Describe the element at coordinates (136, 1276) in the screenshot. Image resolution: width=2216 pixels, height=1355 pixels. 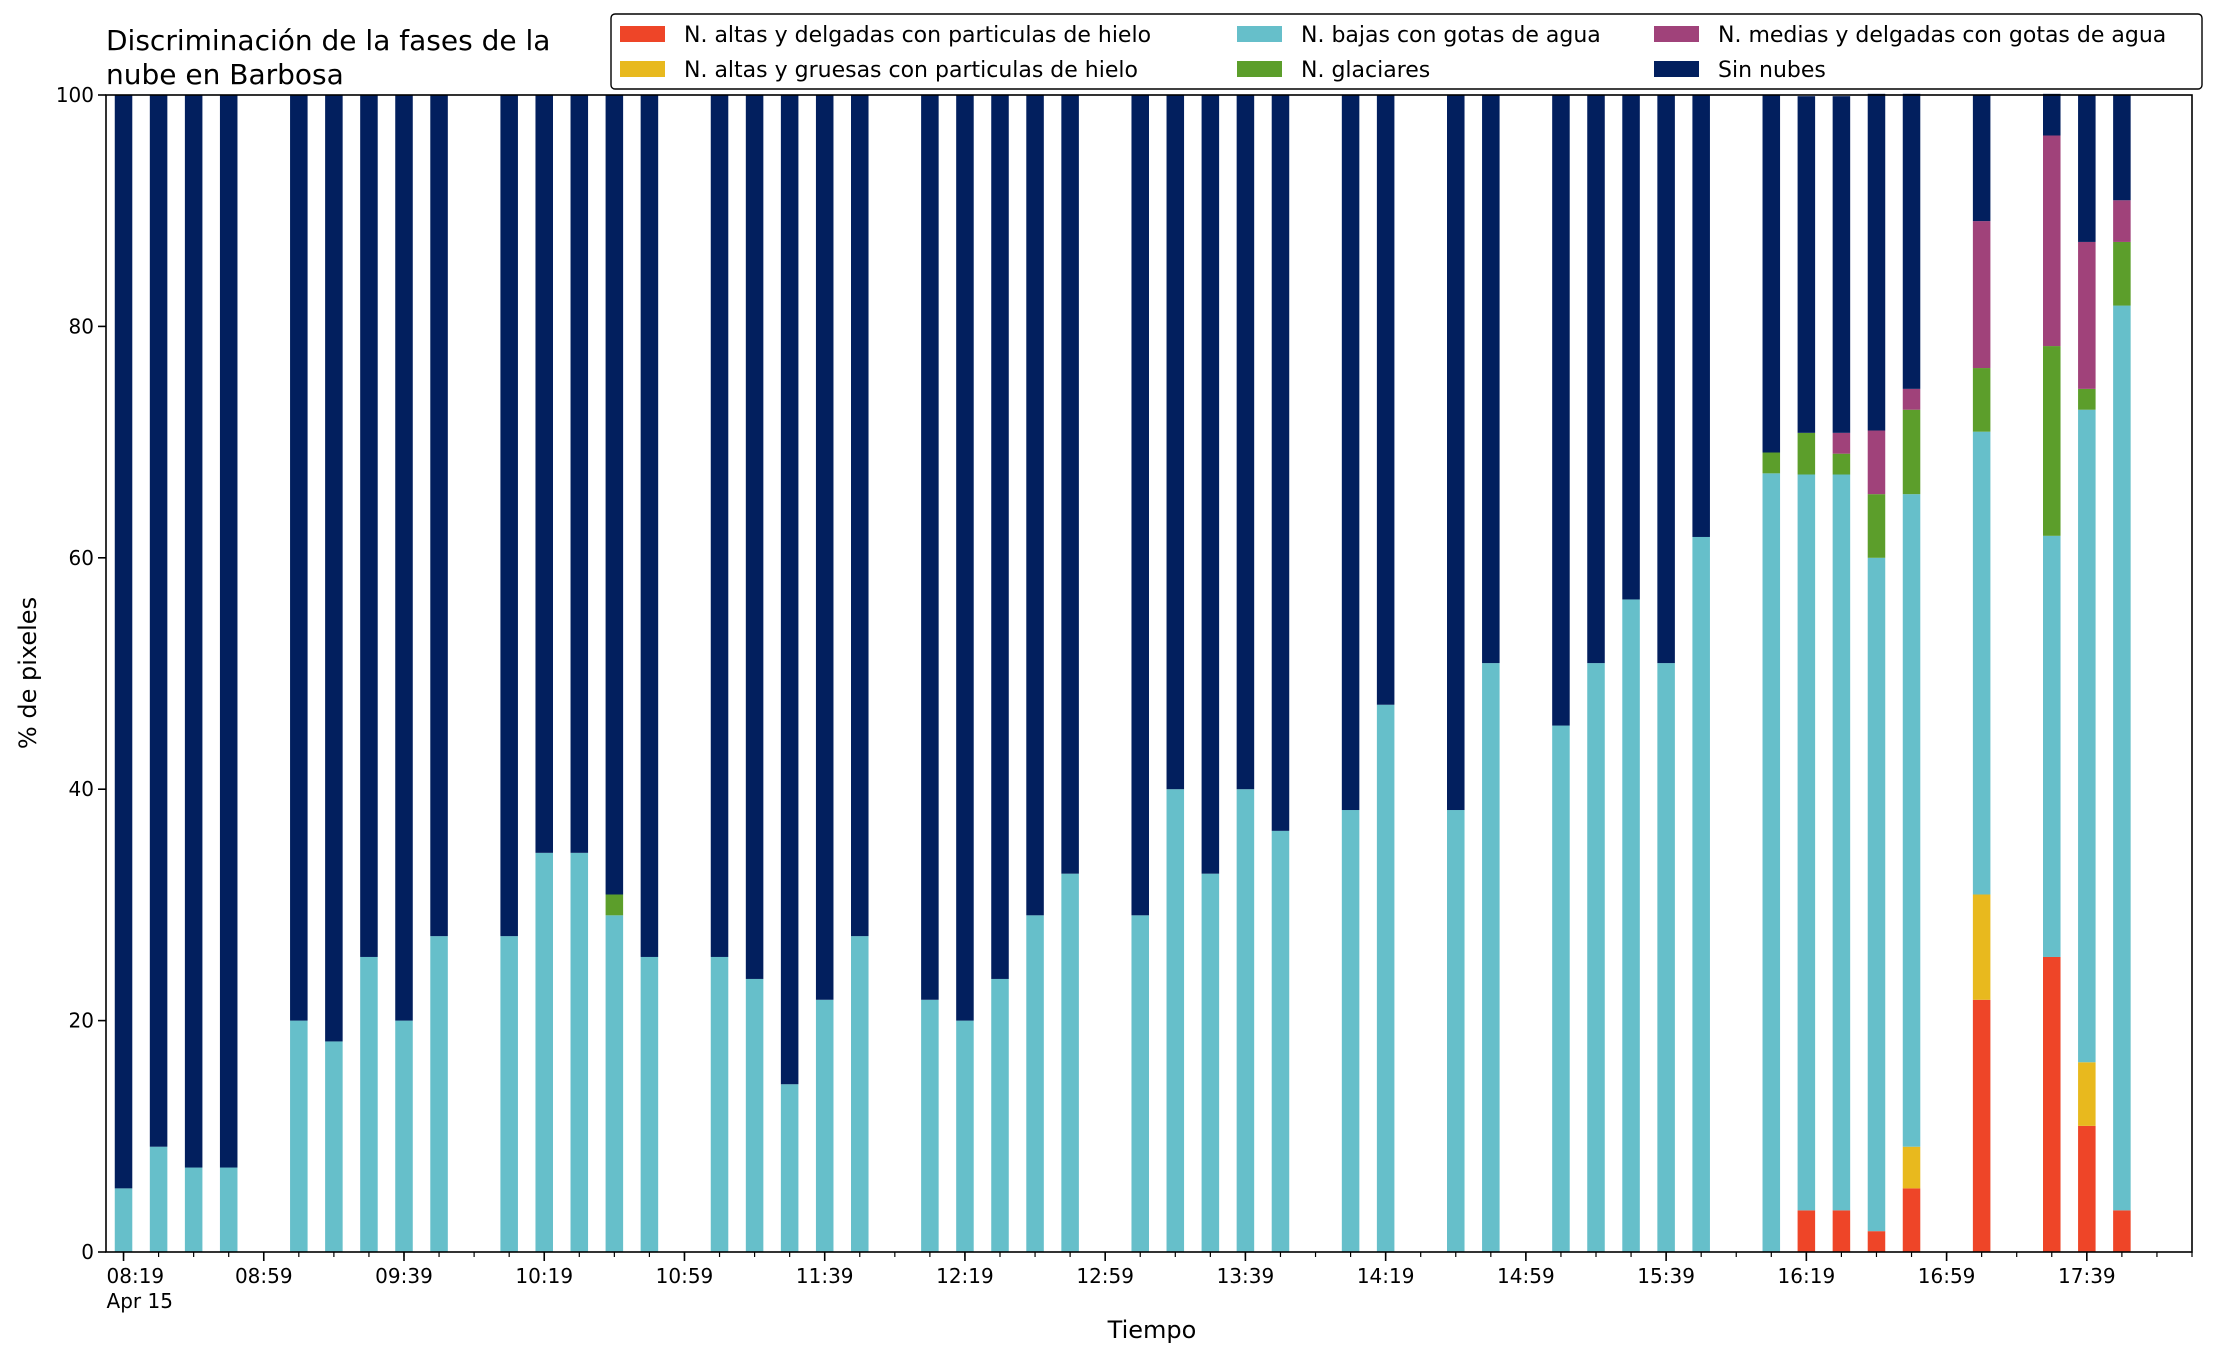
I see `x-tick-label: 08:19` at that location.